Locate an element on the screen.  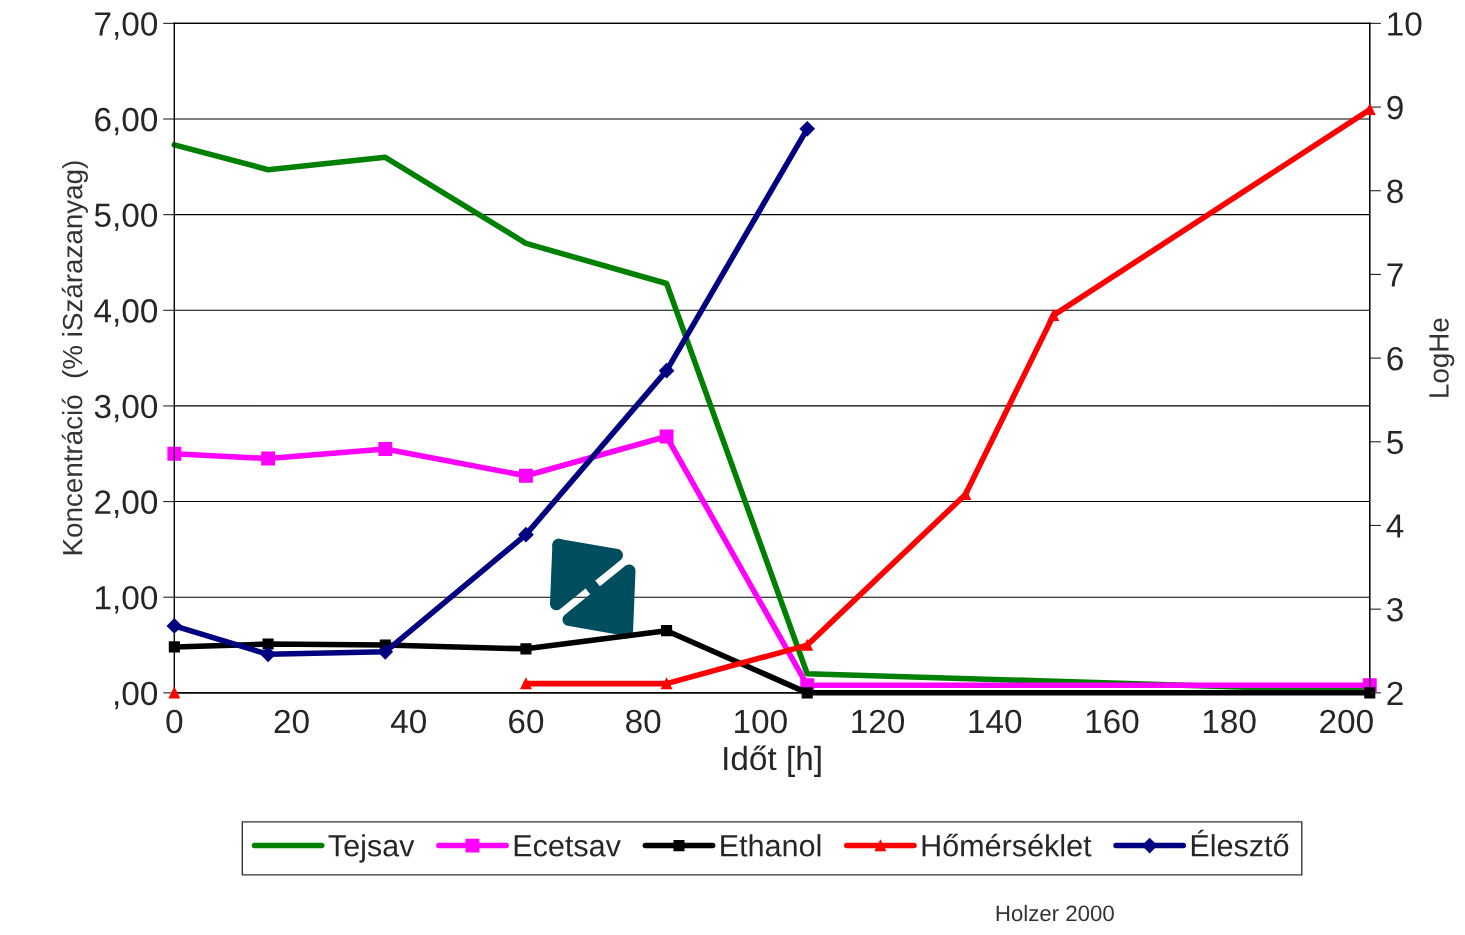
y2-tick-label: 5 is located at coordinates (1395, 442).